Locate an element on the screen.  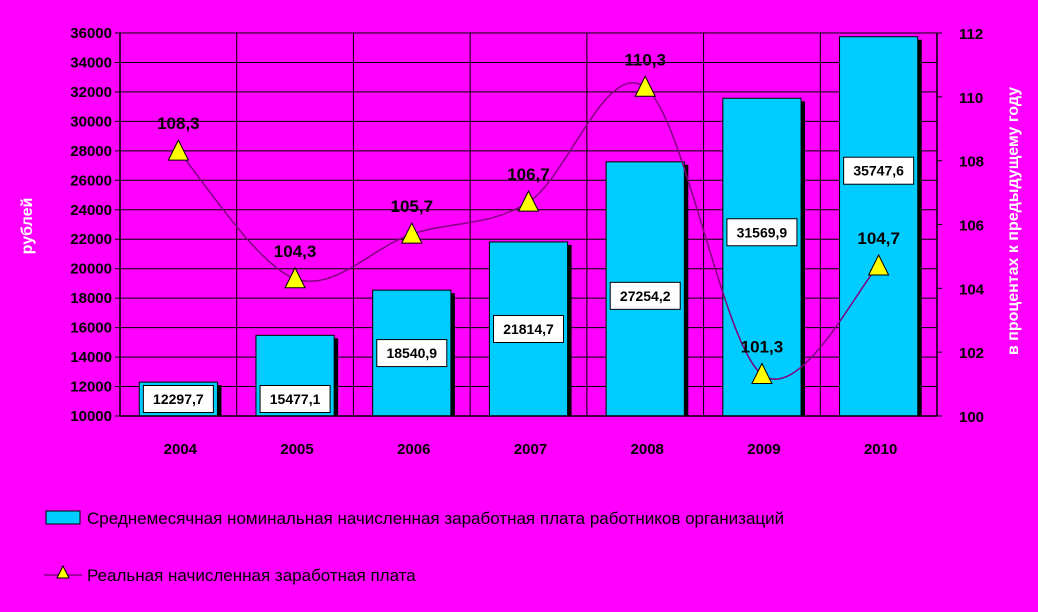
legend-line-label: Реальная начисленная заработная плата is located at coordinates (251, 575).